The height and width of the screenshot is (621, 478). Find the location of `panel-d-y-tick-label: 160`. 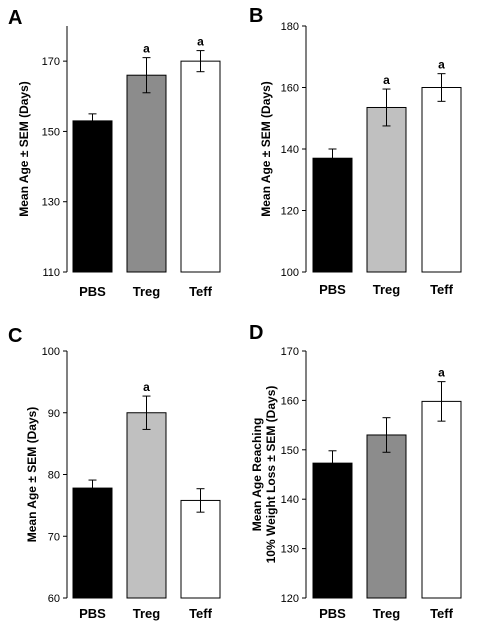

panel-d-y-tick-label: 160 is located at coordinates (290, 401).